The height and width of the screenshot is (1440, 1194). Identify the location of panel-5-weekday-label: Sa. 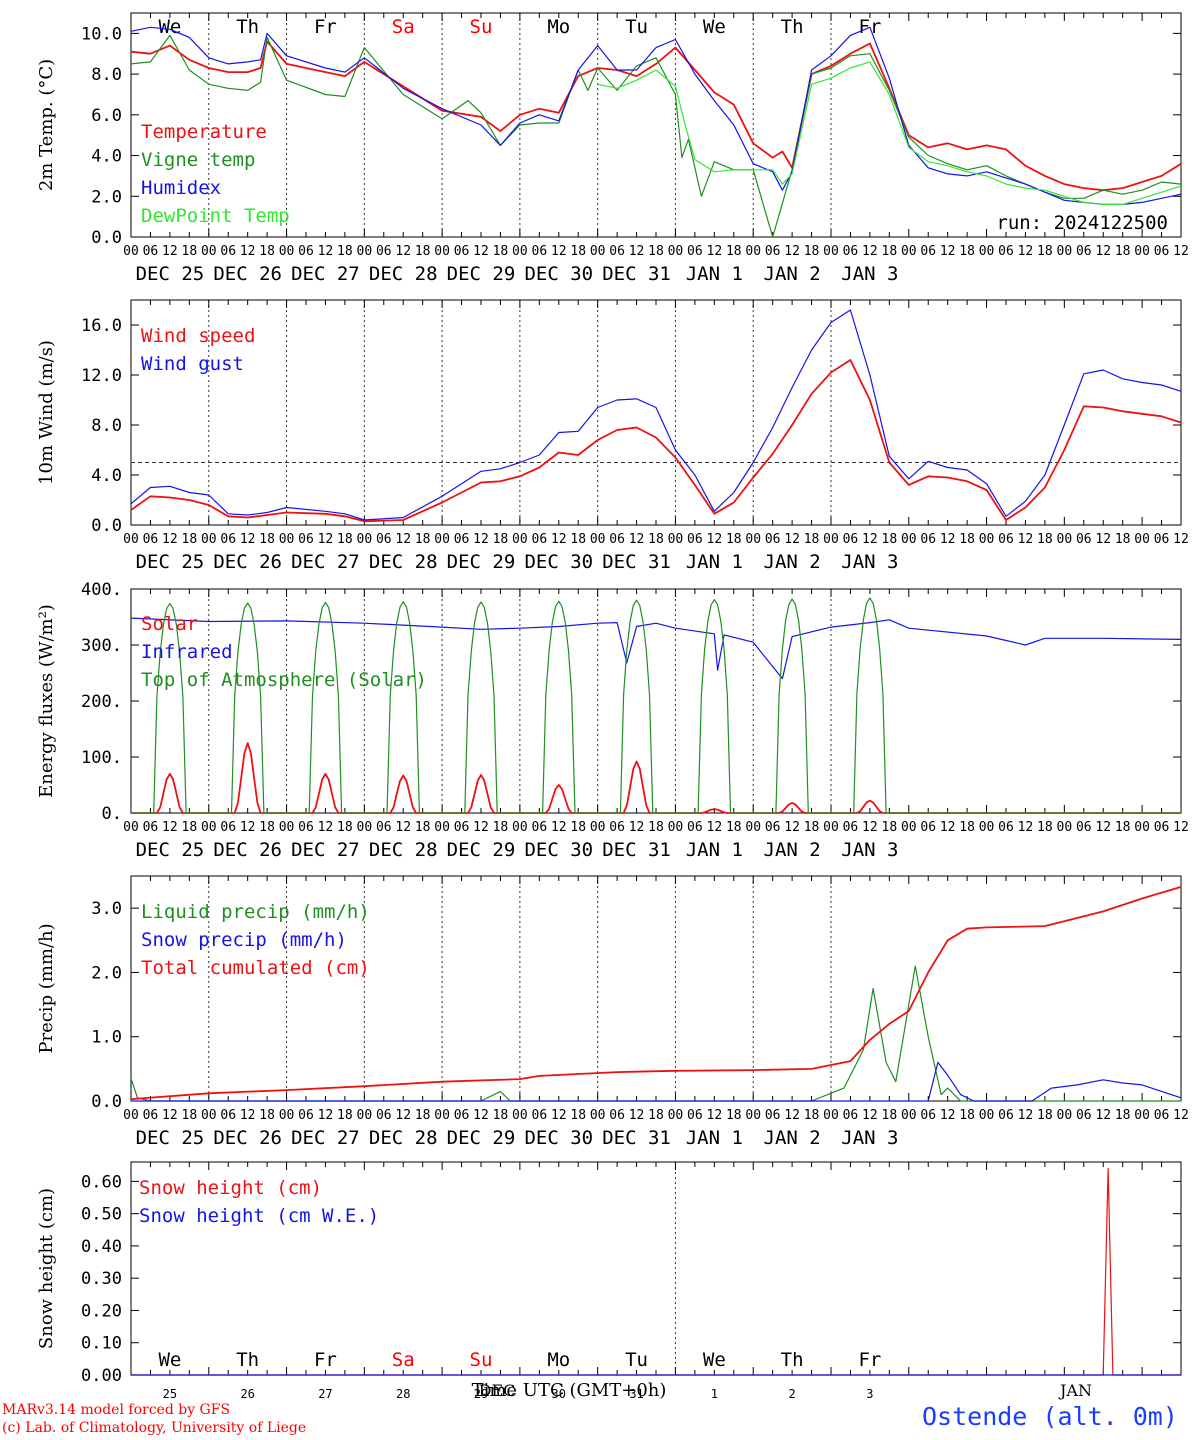
(403, 1360).